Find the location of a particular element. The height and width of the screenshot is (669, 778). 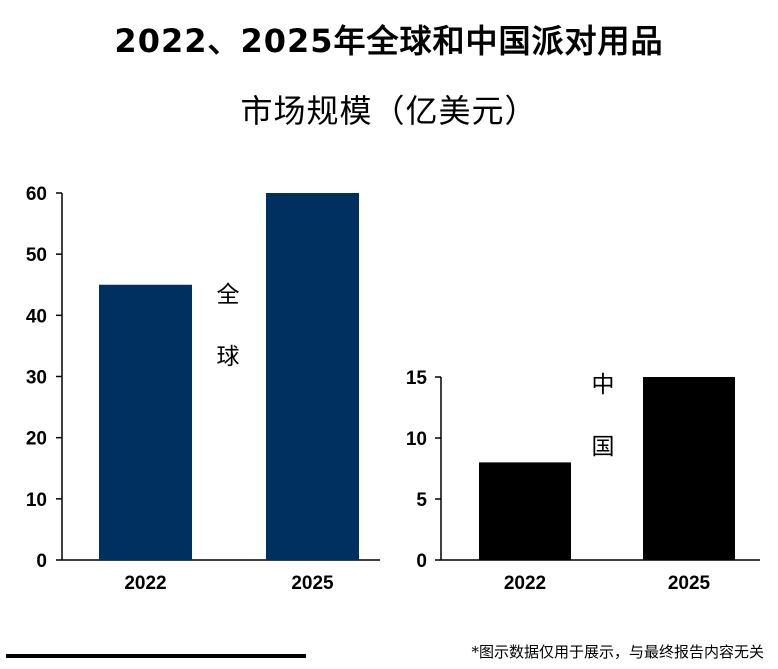

panel-2-y-tick-label: 0 is located at coordinates (421, 561).